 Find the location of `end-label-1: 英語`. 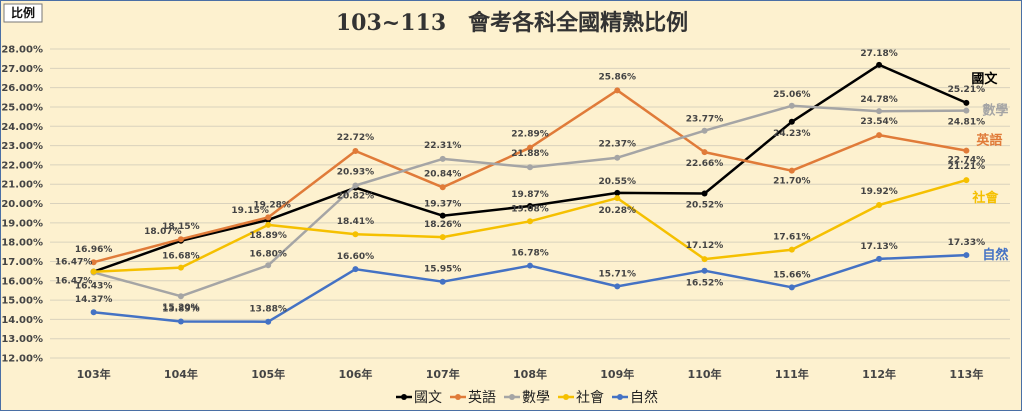

end-label-1: 英語 is located at coordinates (988, 141).